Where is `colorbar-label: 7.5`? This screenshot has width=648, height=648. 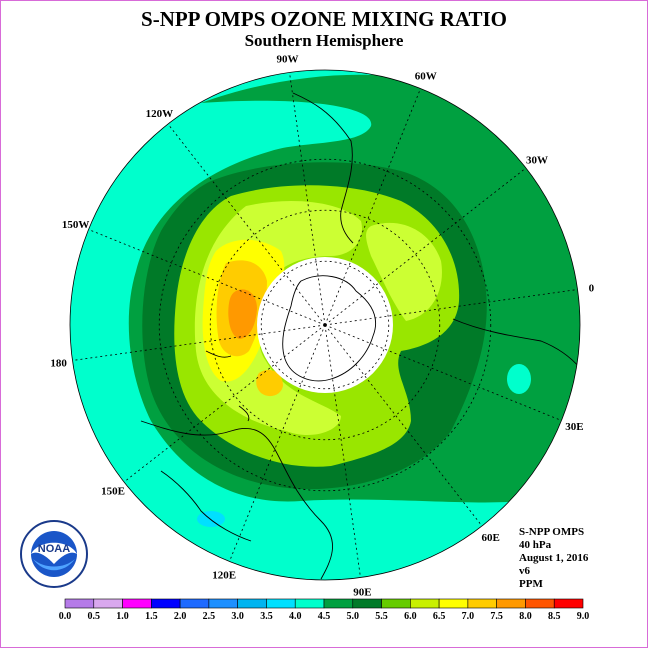 colorbar-label: 7.5 is located at coordinates (496, 616).